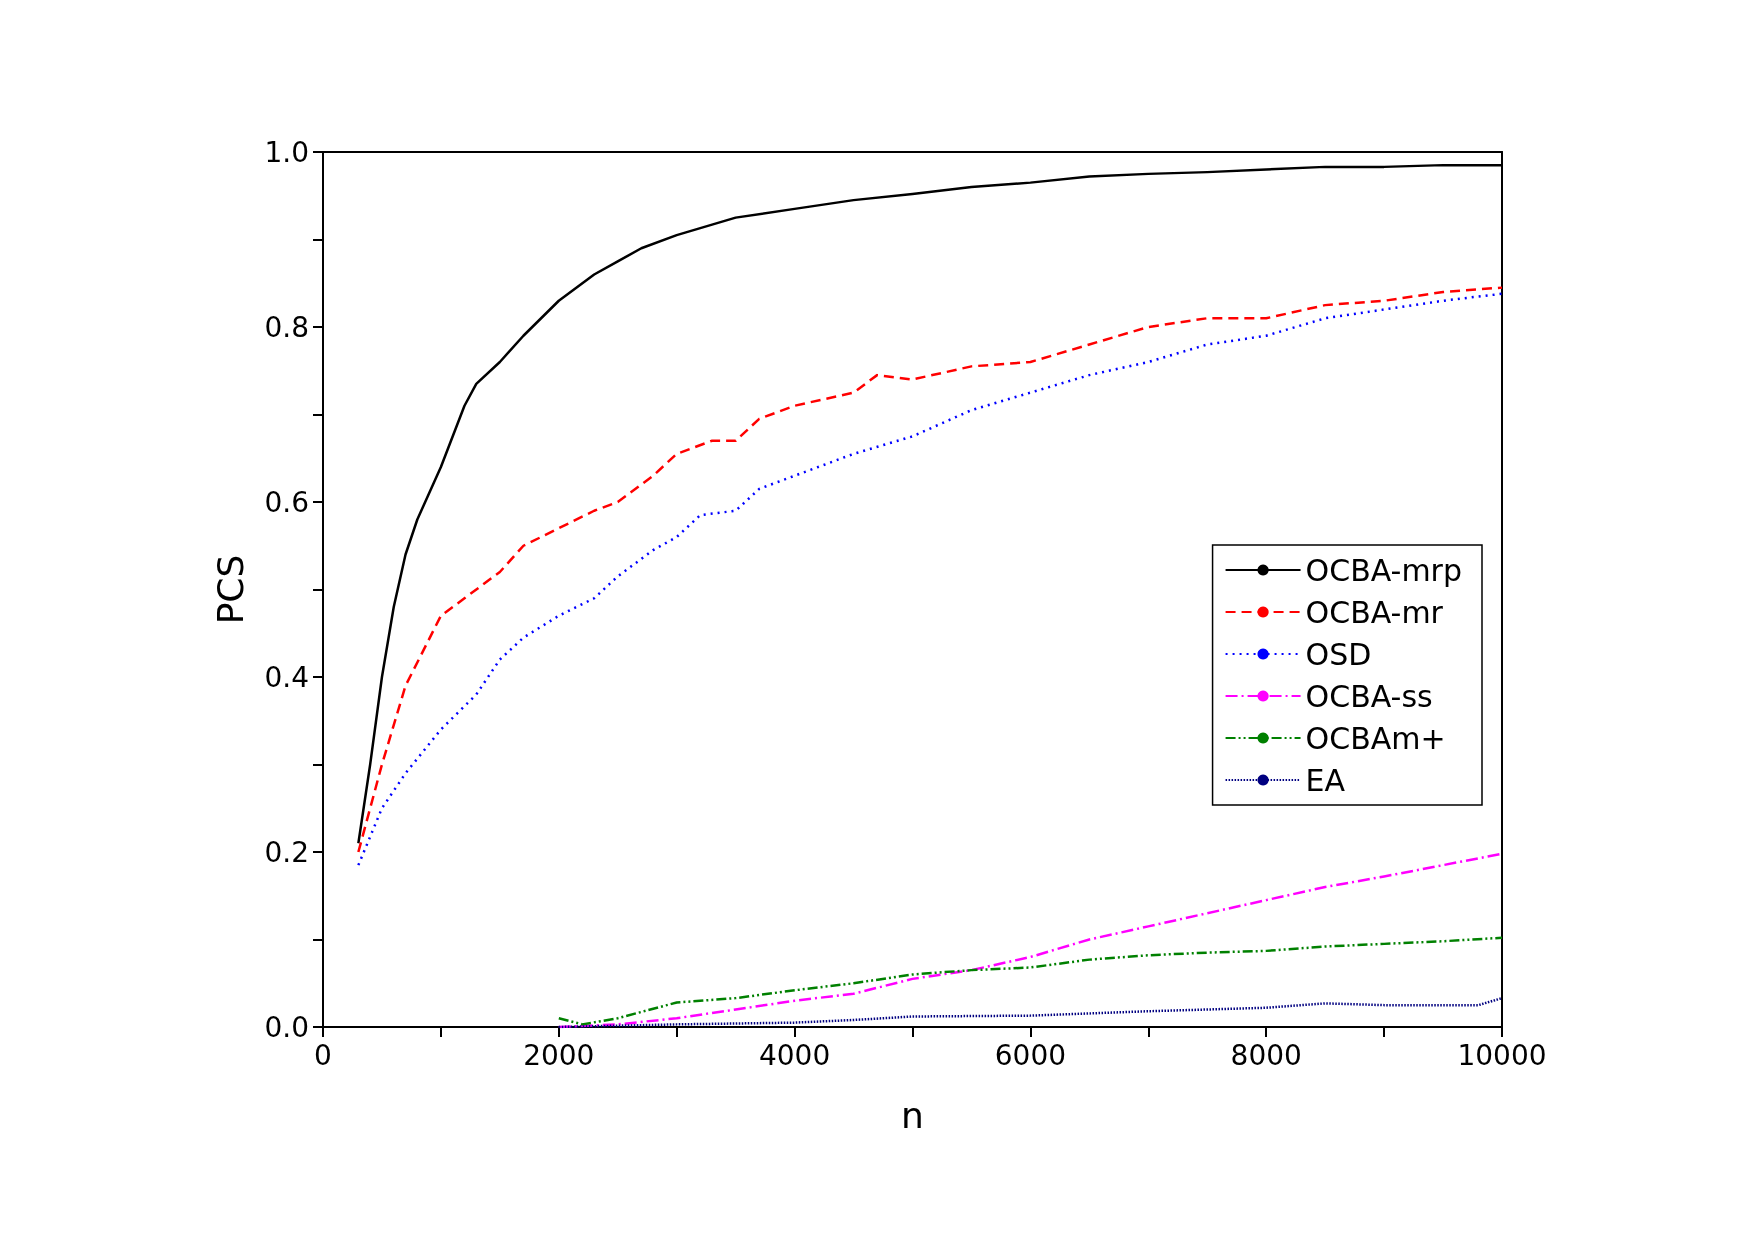 The width and height of the screenshot is (1755, 1242). Describe the element at coordinates (286, 502) in the screenshot. I see `y-tick-label: 0.6` at that location.